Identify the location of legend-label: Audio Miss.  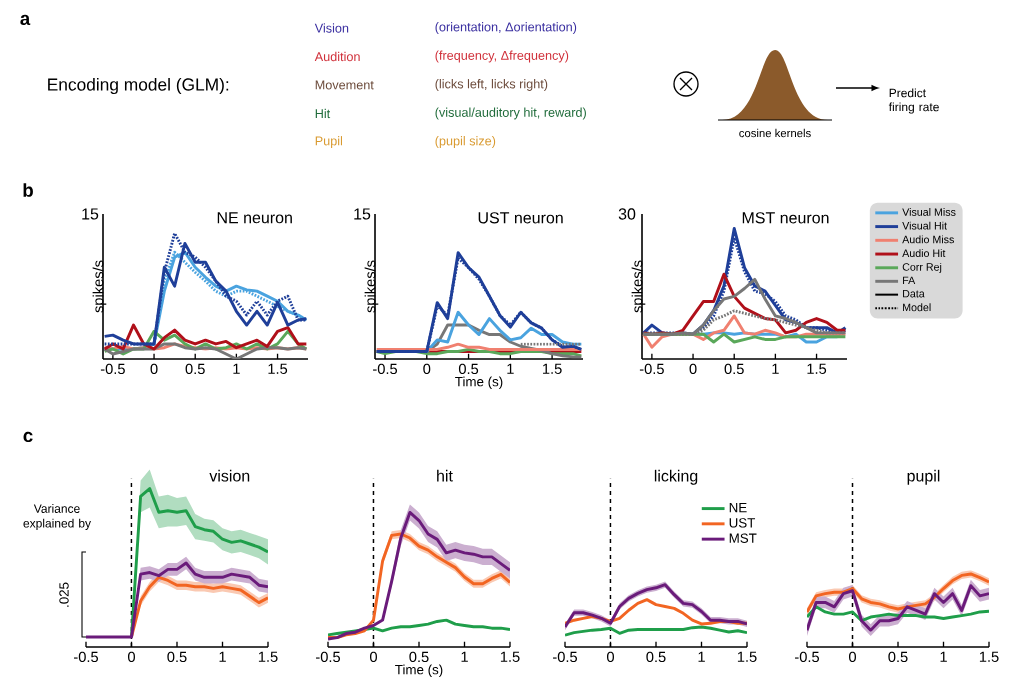
(928, 239).